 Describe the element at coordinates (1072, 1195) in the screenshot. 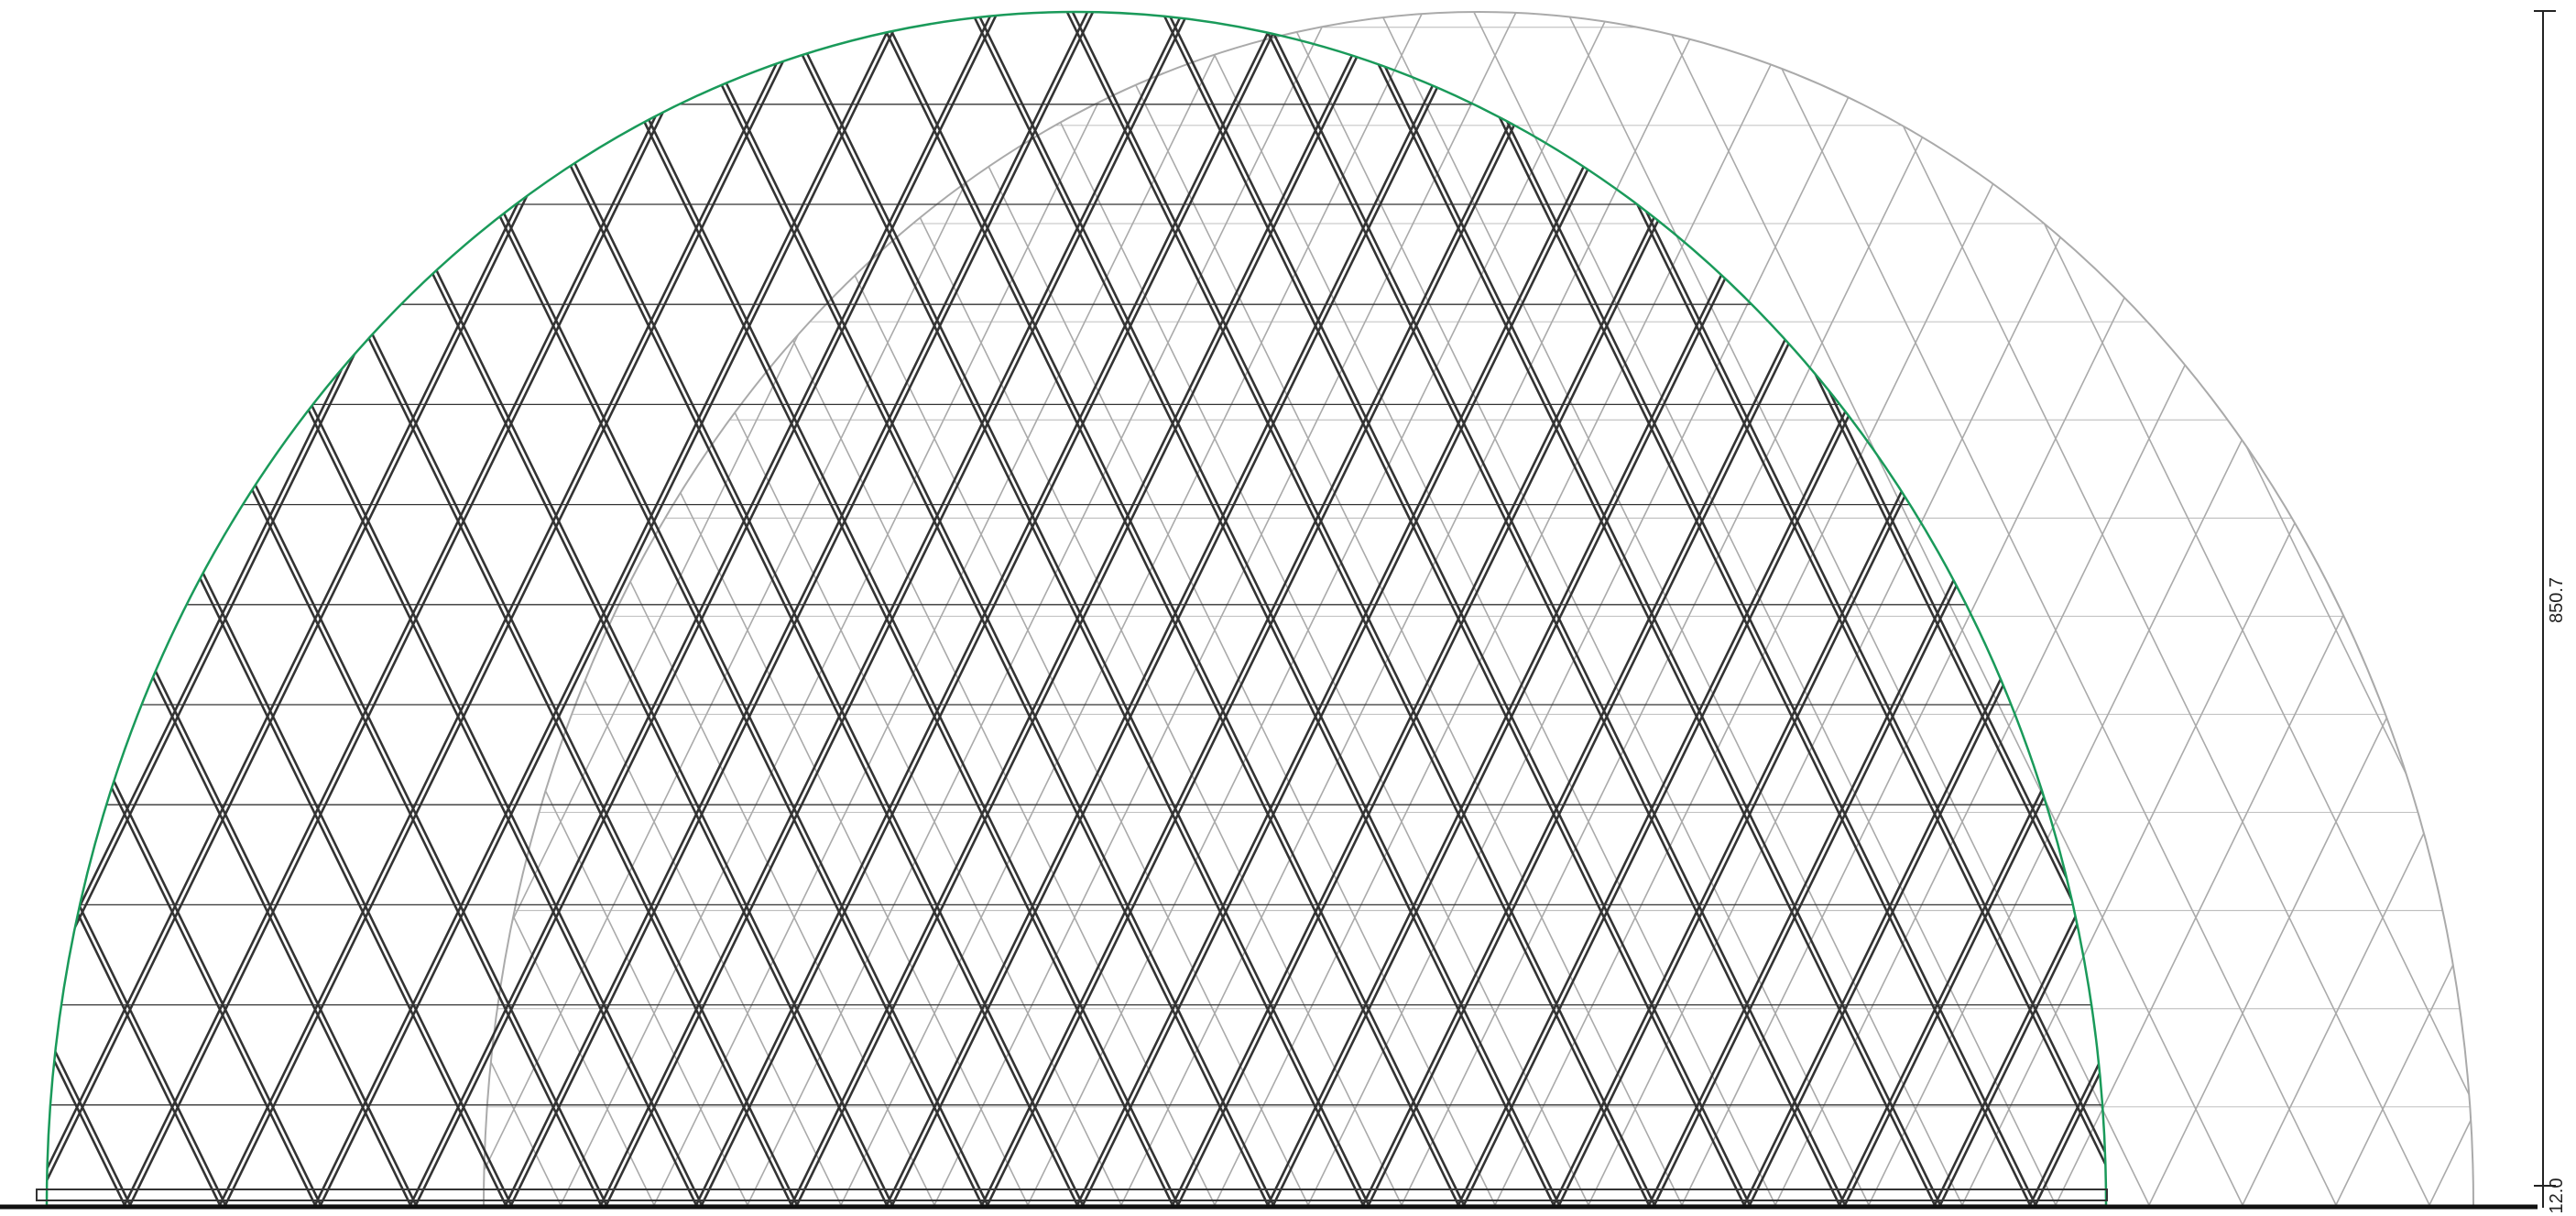

I see `base-band` at that location.